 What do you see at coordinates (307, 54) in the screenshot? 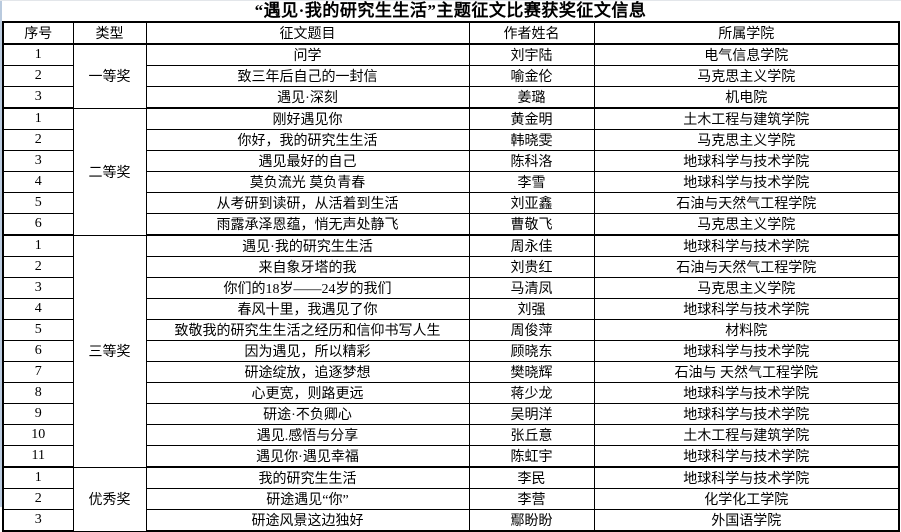
I see `cell-title: 问学` at bounding box center [307, 54].